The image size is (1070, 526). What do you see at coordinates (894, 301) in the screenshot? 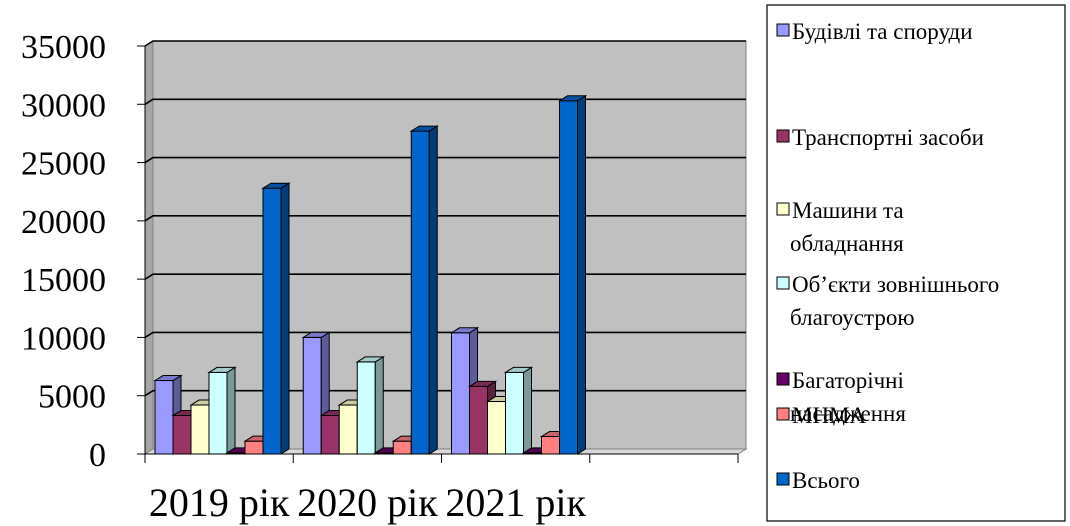
I see `legend-label: Об’єкти зовнішнього благоустрою` at bounding box center [894, 301].